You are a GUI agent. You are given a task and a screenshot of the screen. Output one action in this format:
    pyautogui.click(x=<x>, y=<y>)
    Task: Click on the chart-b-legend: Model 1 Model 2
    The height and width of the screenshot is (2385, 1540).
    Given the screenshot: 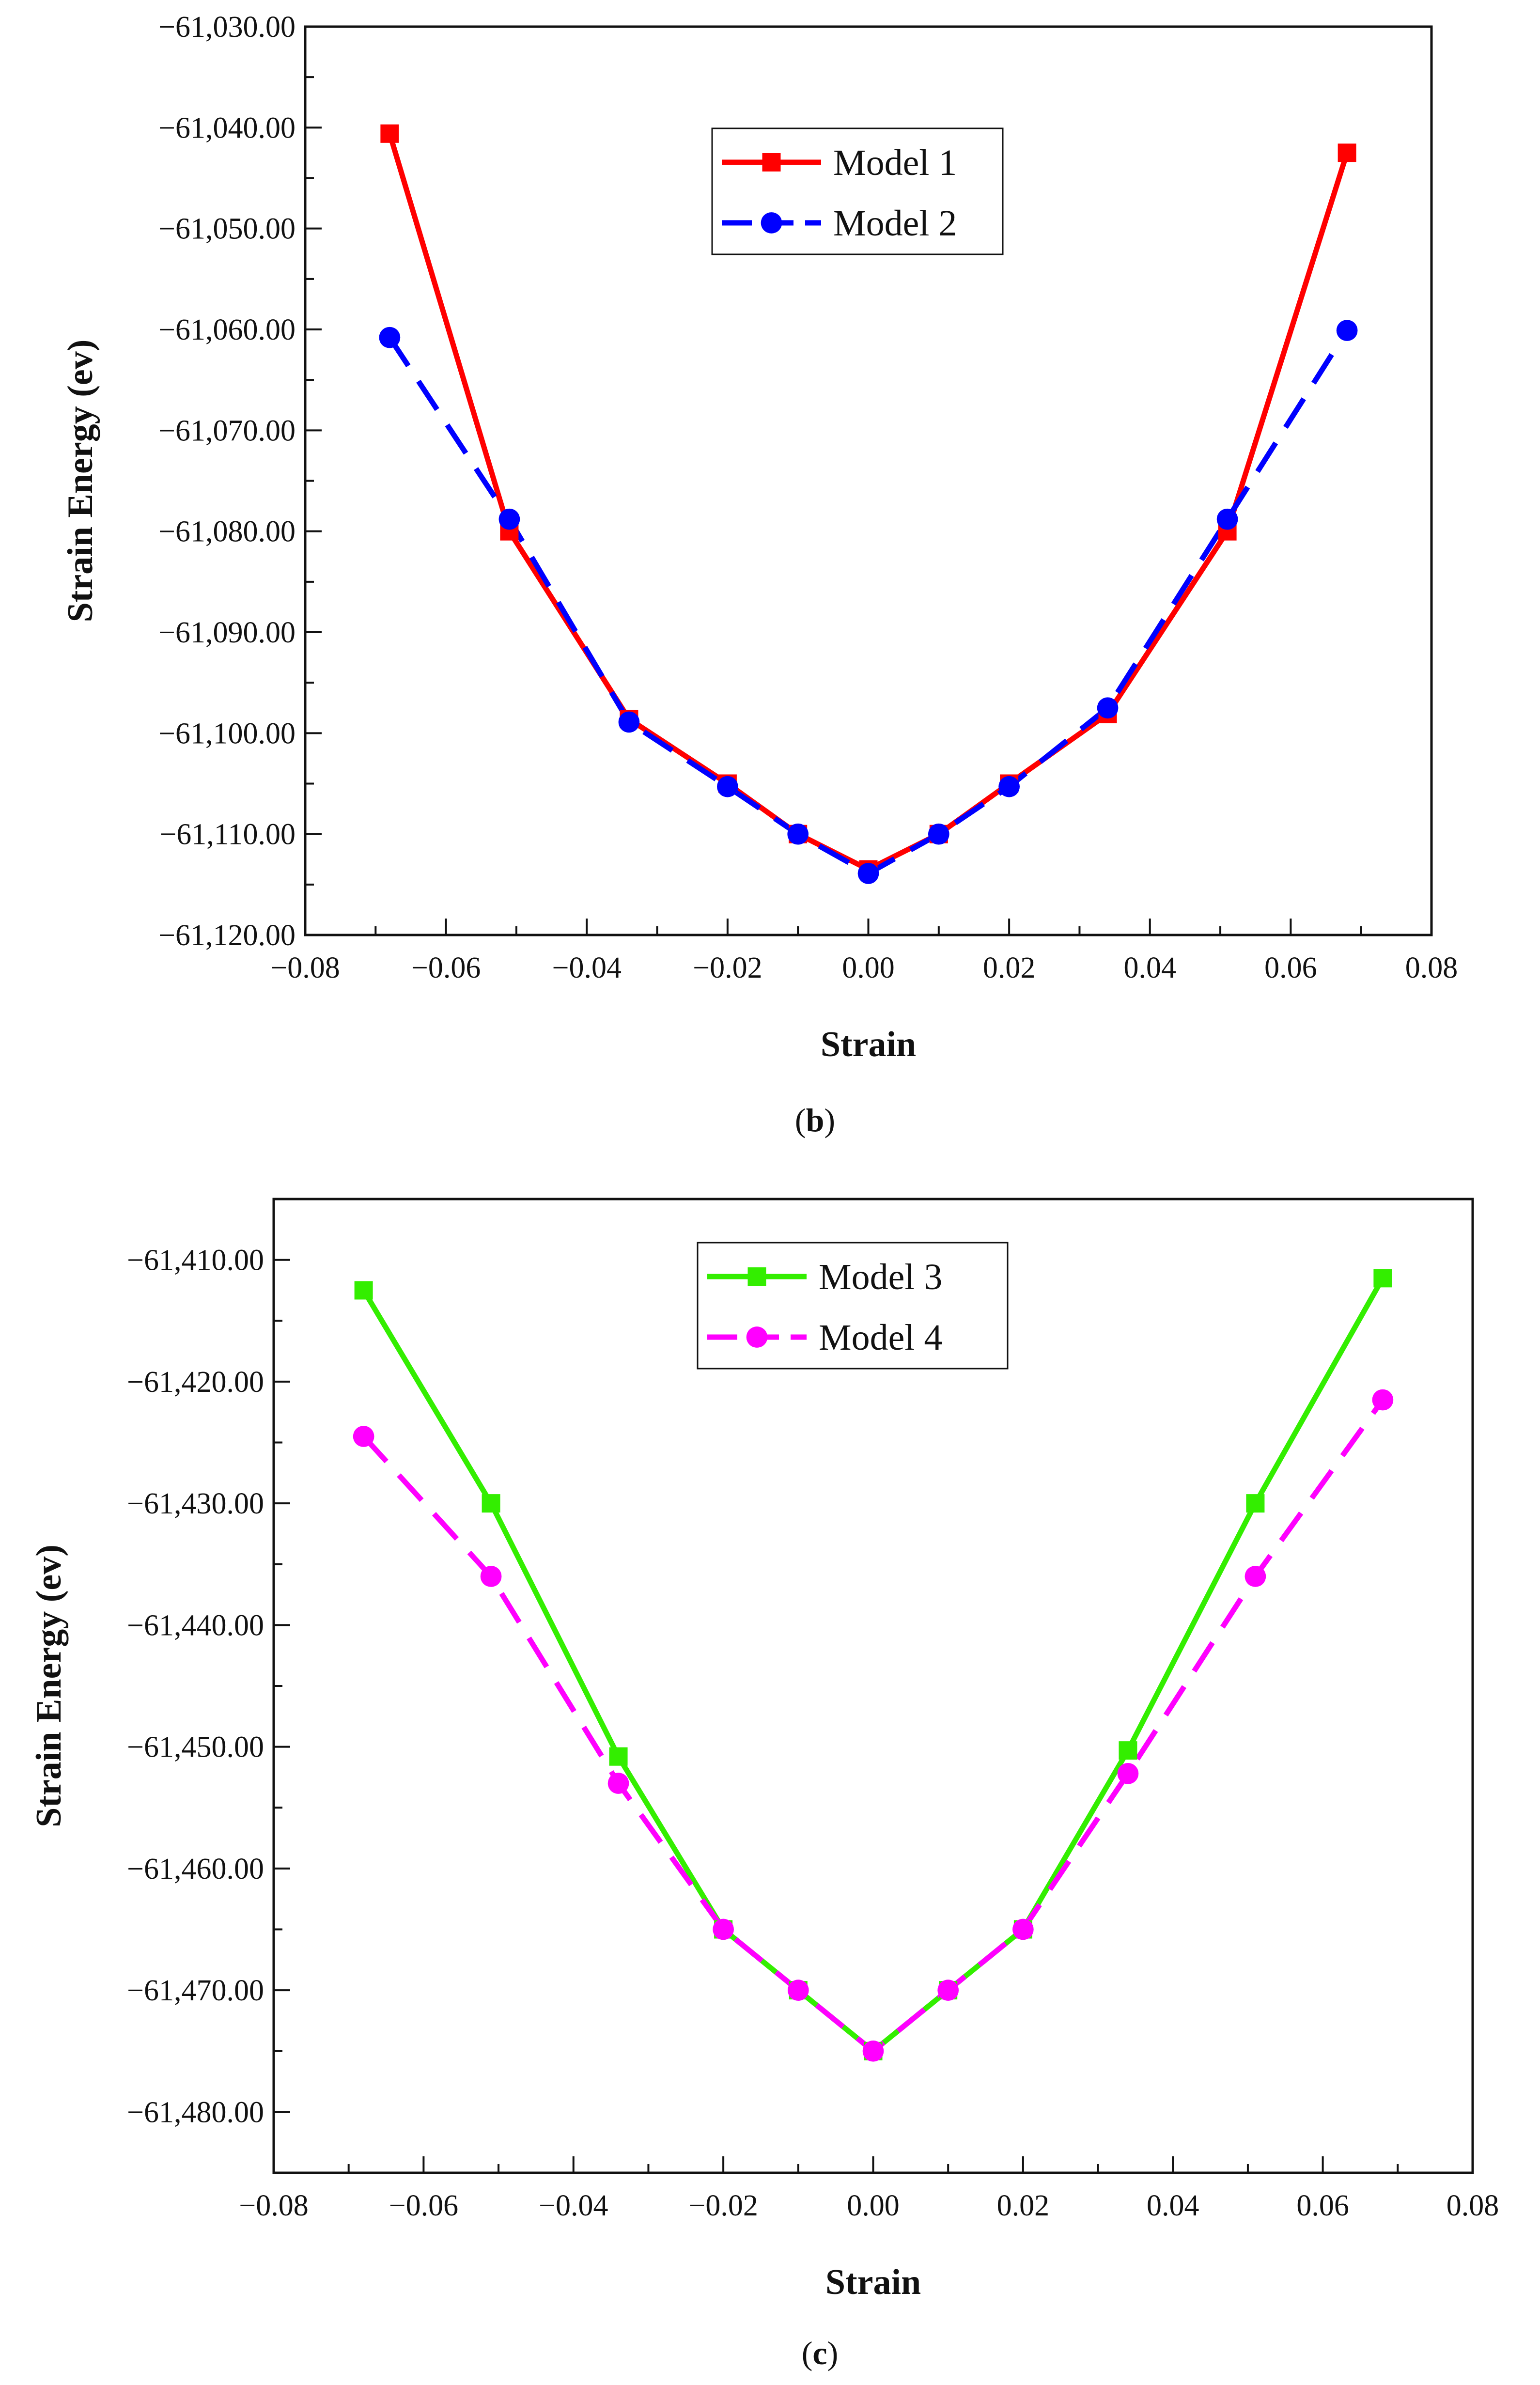 What is the action you would take?
    pyautogui.click(x=858, y=191)
    